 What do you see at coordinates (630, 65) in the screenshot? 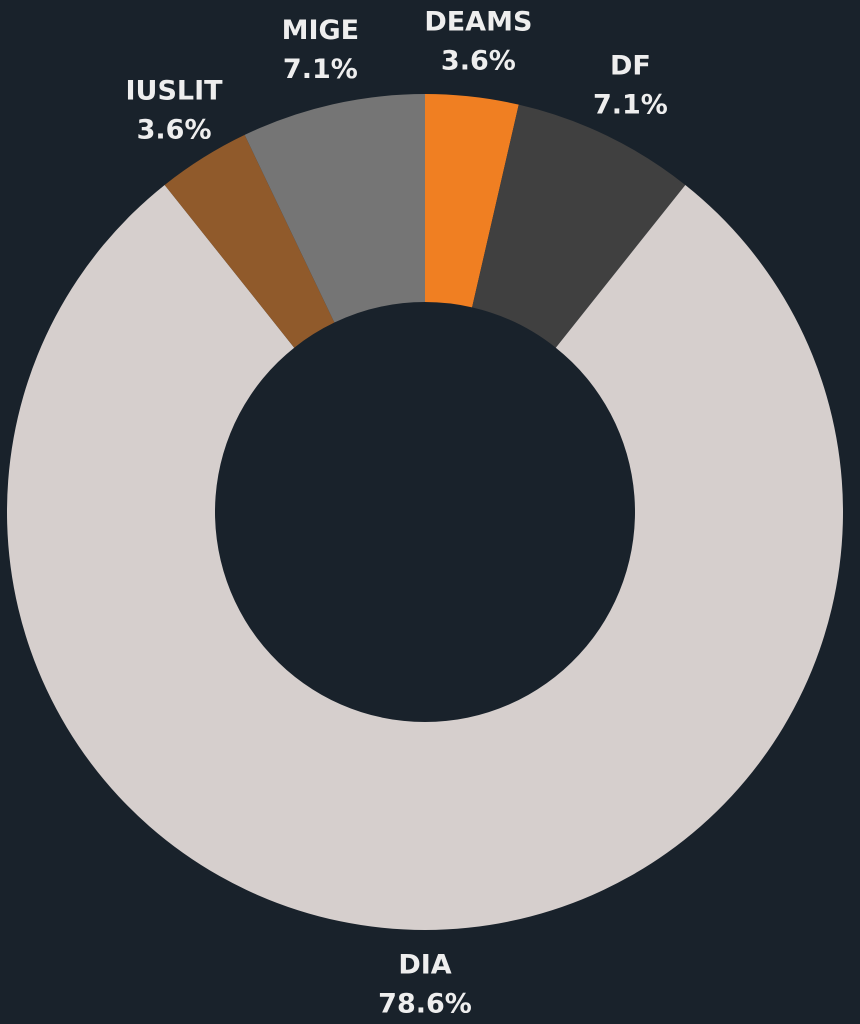
I see `segment-label: DF` at bounding box center [630, 65].